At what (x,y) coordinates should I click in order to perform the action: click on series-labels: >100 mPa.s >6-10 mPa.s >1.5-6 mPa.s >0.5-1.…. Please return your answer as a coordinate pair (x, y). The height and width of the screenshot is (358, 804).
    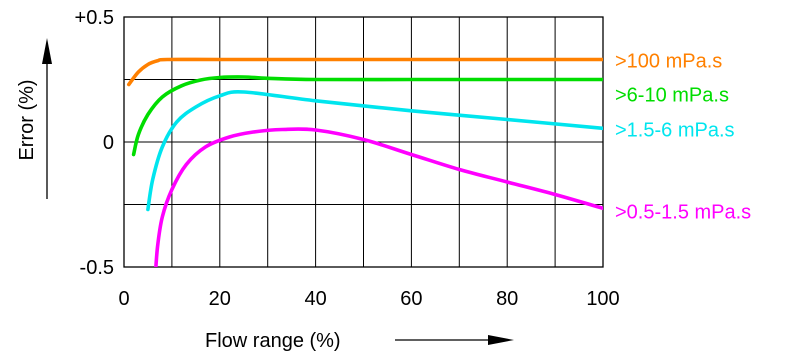
    Looking at the image, I should click on (683, 137).